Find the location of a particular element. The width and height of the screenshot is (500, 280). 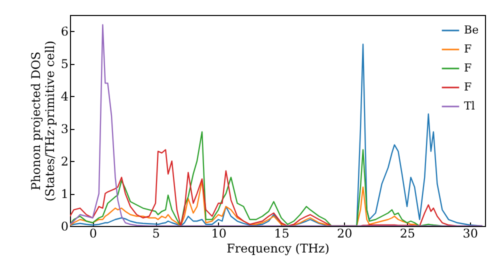

x-tick-label: 25 is located at coordinates (408, 233).